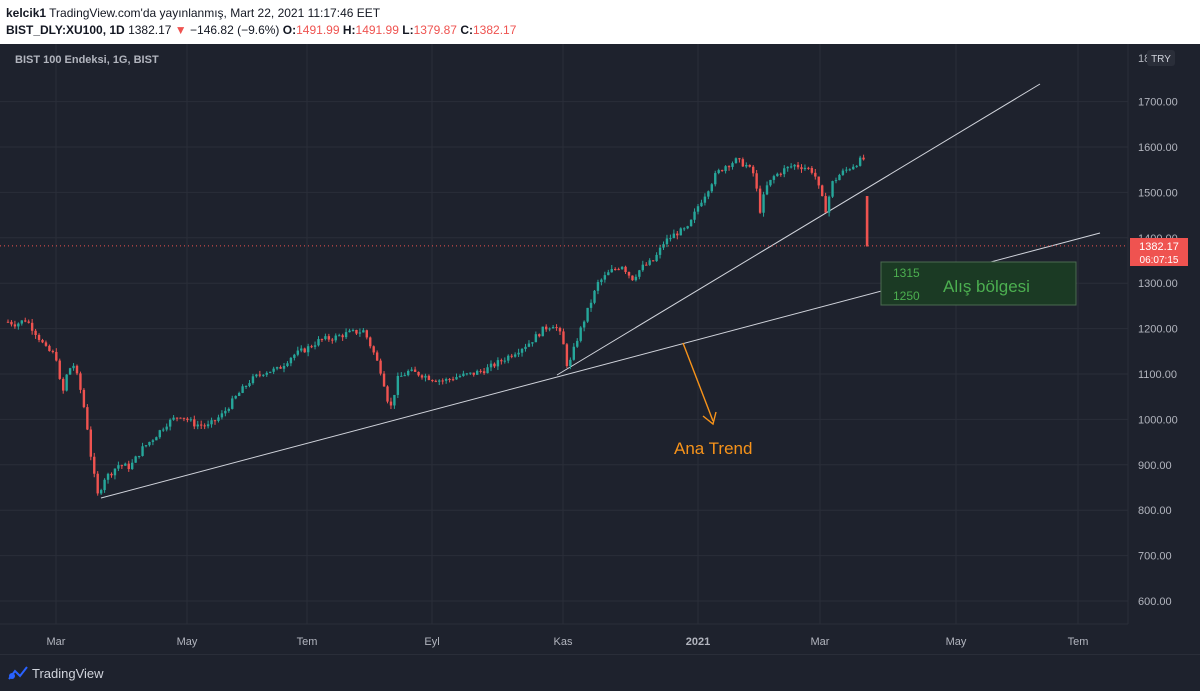 The image size is (1200, 691). Describe the element at coordinates (150, 30) in the screenshot. I see `last-price: 1382.17` at that location.